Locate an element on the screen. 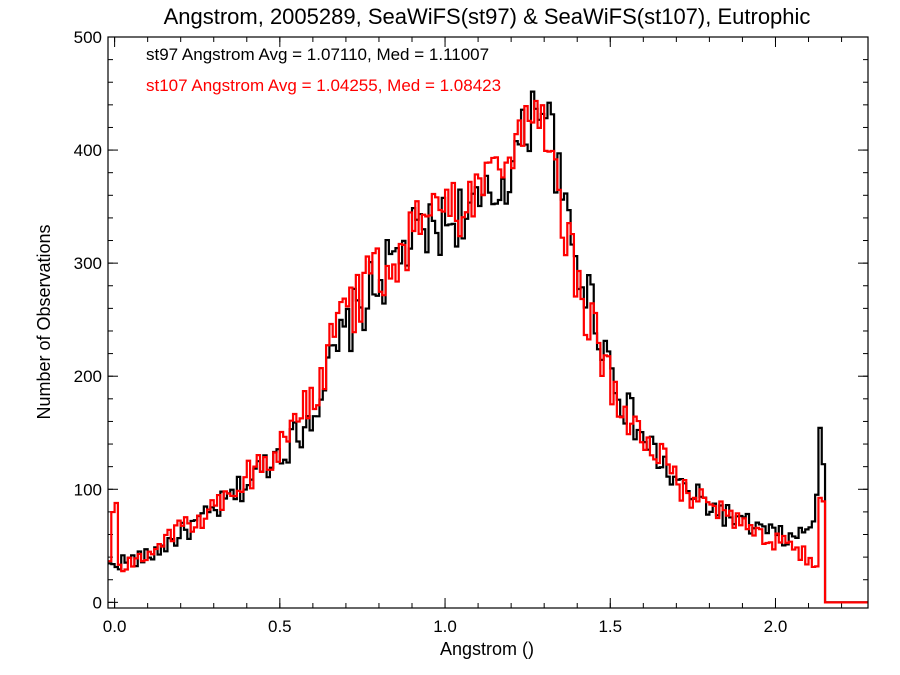 This screenshot has height=675, width=900. y-tick-label: 500 is located at coordinates (88, 37).